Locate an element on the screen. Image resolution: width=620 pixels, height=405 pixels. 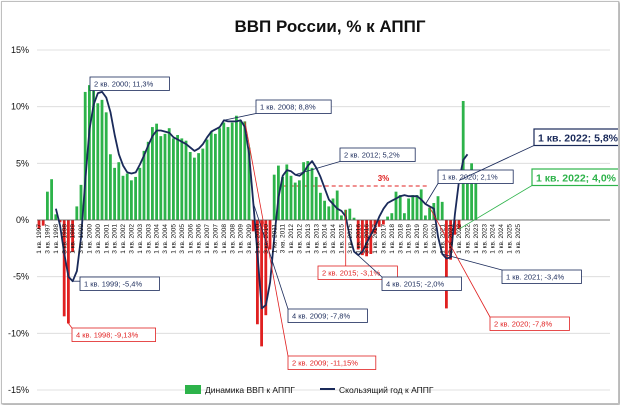
x-tick-label: 3 кв. 2012 is located at coordinates (300, 239).